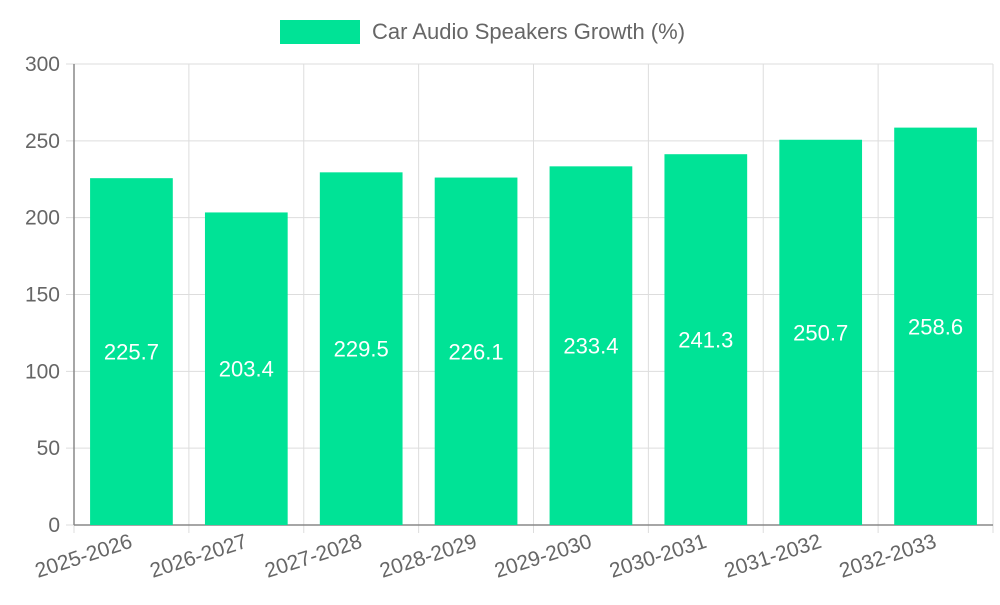 The image size is (1000, 605). Describe the element at coordinates (428, 556) in the screenshot. I see `x-tick-label: 2028-2029` at that location.